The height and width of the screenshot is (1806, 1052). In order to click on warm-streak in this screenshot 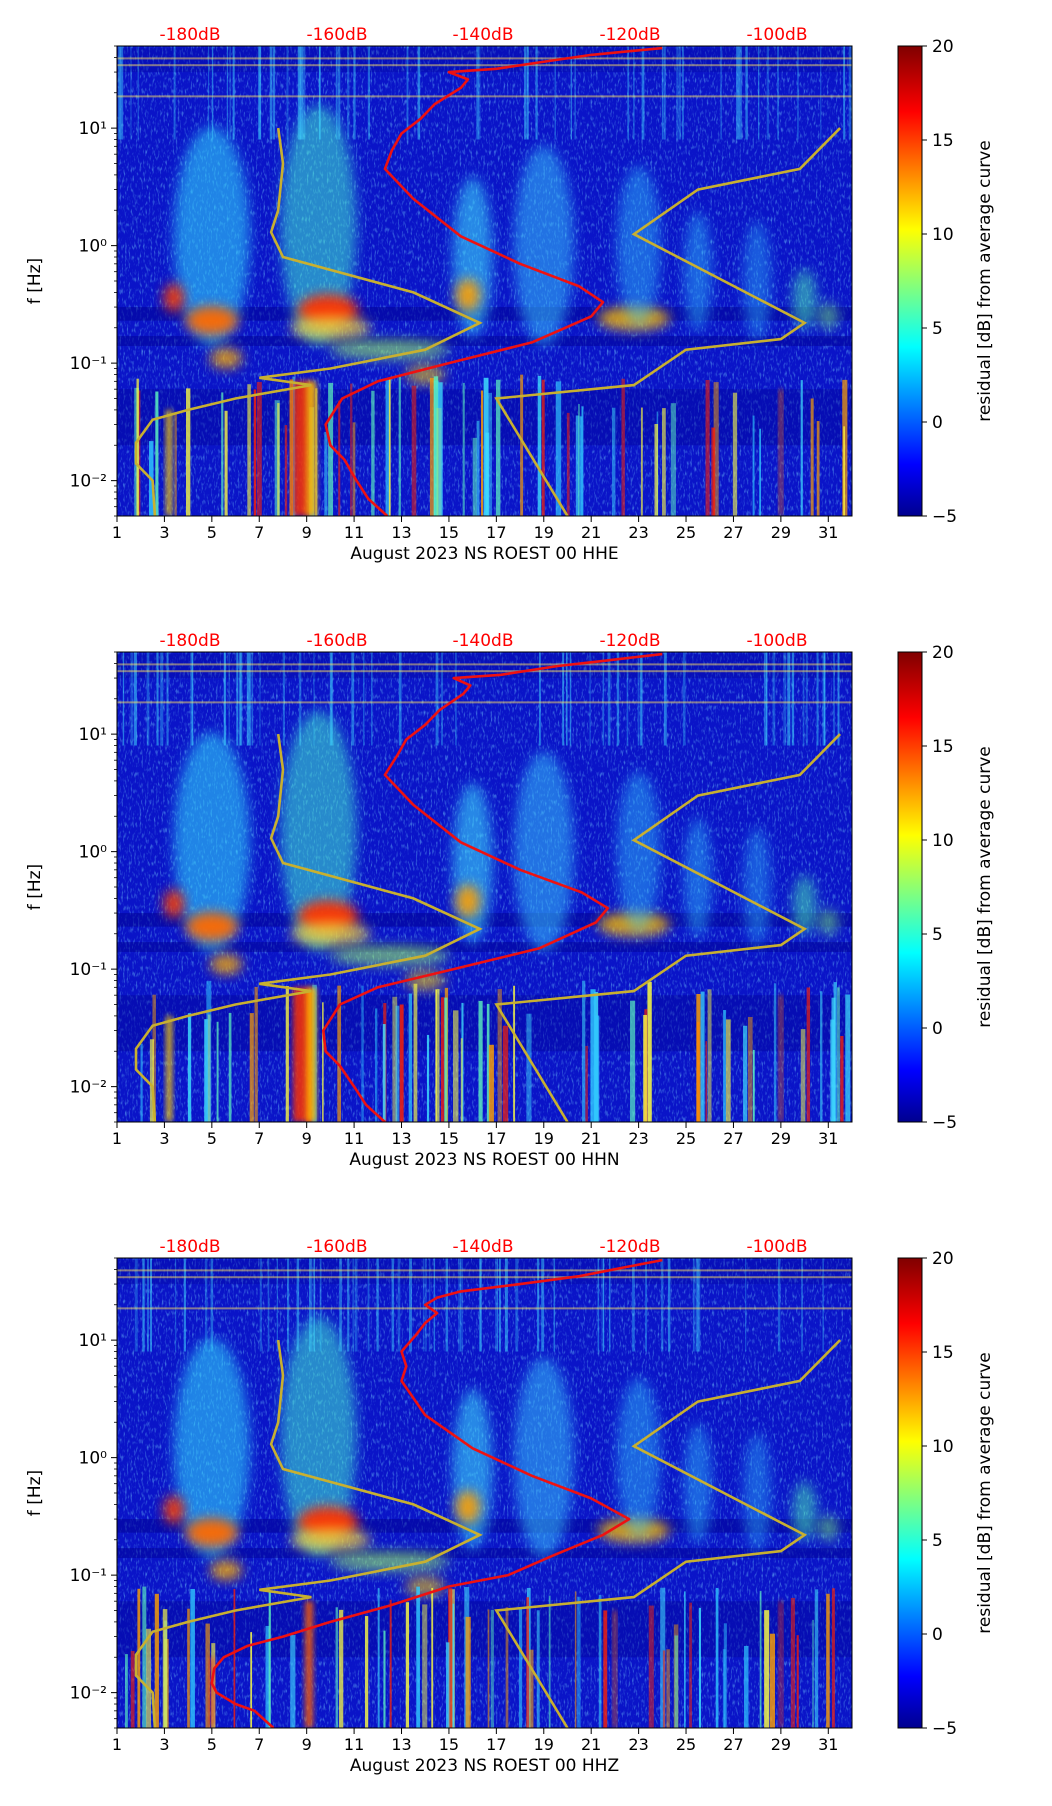, I will do `click(169, 1068)`.